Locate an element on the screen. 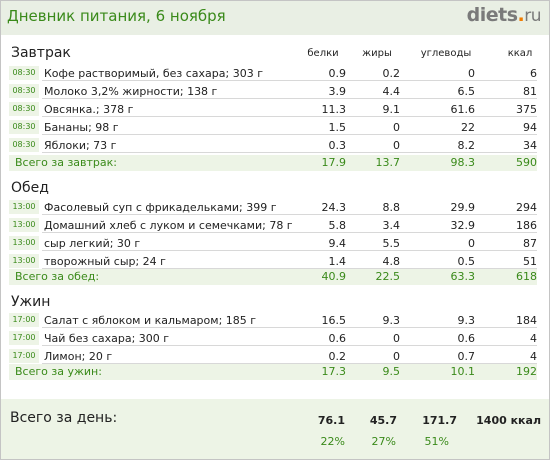  kcal-value: 94 is located at coordinates (530, 127).